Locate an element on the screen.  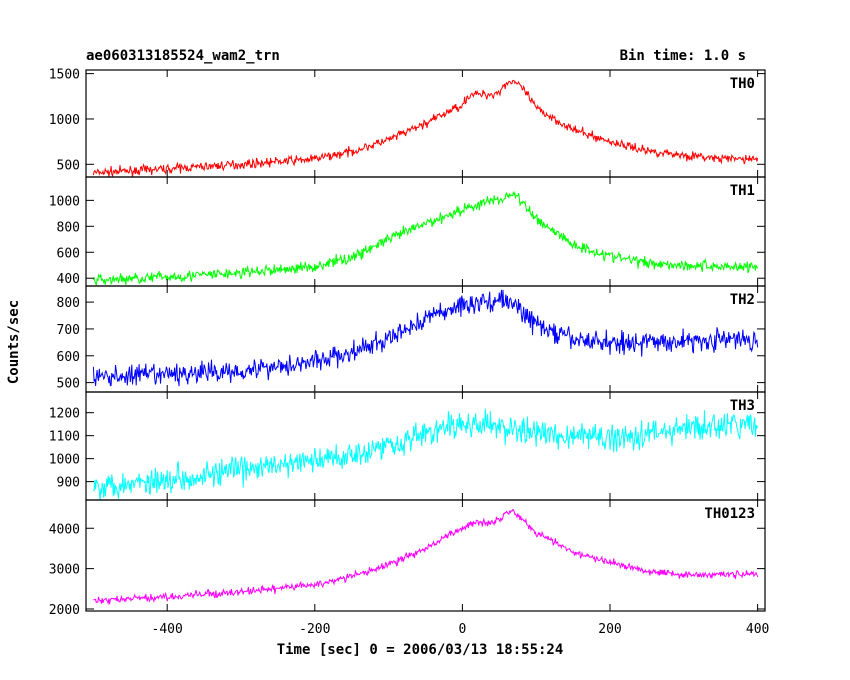
panel-th0123: 2000 3000 4000 TH0123 is located at coordinates (407, 558).